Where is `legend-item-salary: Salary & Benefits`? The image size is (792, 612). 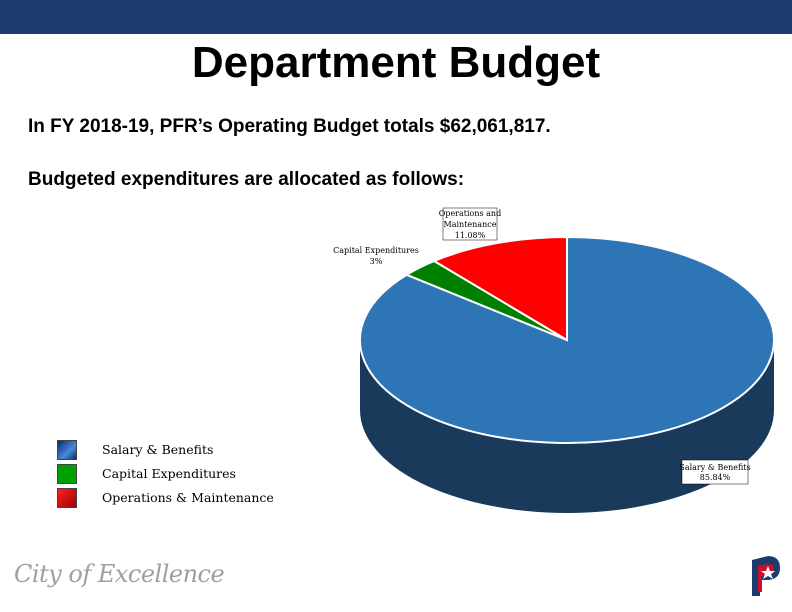 legend-item-salary: Salary & Benefits is located at coordinates (187, 451).